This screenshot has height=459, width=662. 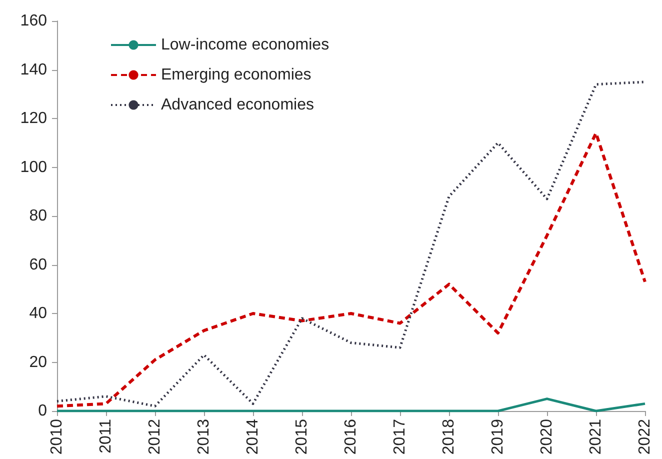 What do you see at coordinates (449, 436) in the screenshot?
I see `x-tick-label: 2018` at bounding box center [449, 436].